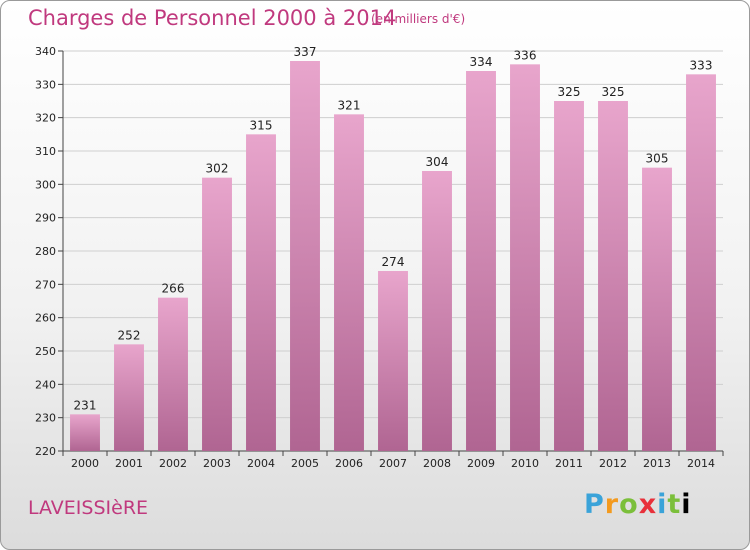 The width and height of the screenshot is (750, 550). I want to click on y-tick-label: 320, so click(45, 118).